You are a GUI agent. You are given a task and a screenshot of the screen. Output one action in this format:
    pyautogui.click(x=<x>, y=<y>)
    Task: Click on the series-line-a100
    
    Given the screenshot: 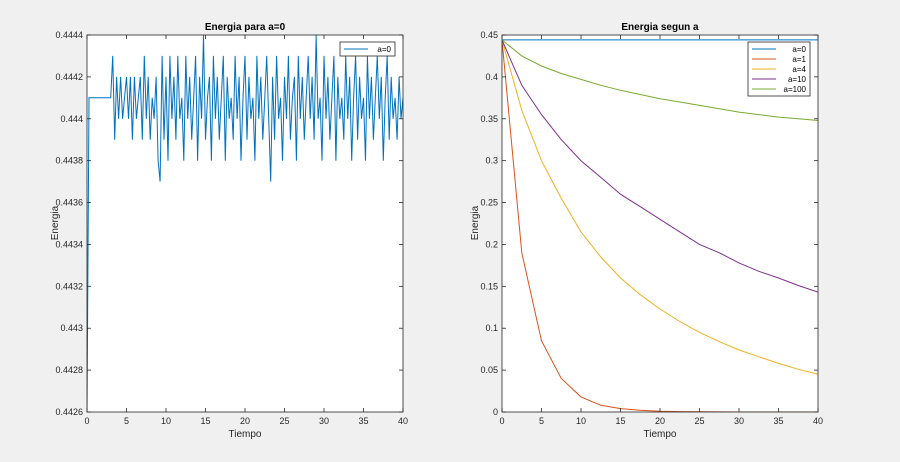 What is the action you would take?
    pyautogui.click(x=660, y=80)
    